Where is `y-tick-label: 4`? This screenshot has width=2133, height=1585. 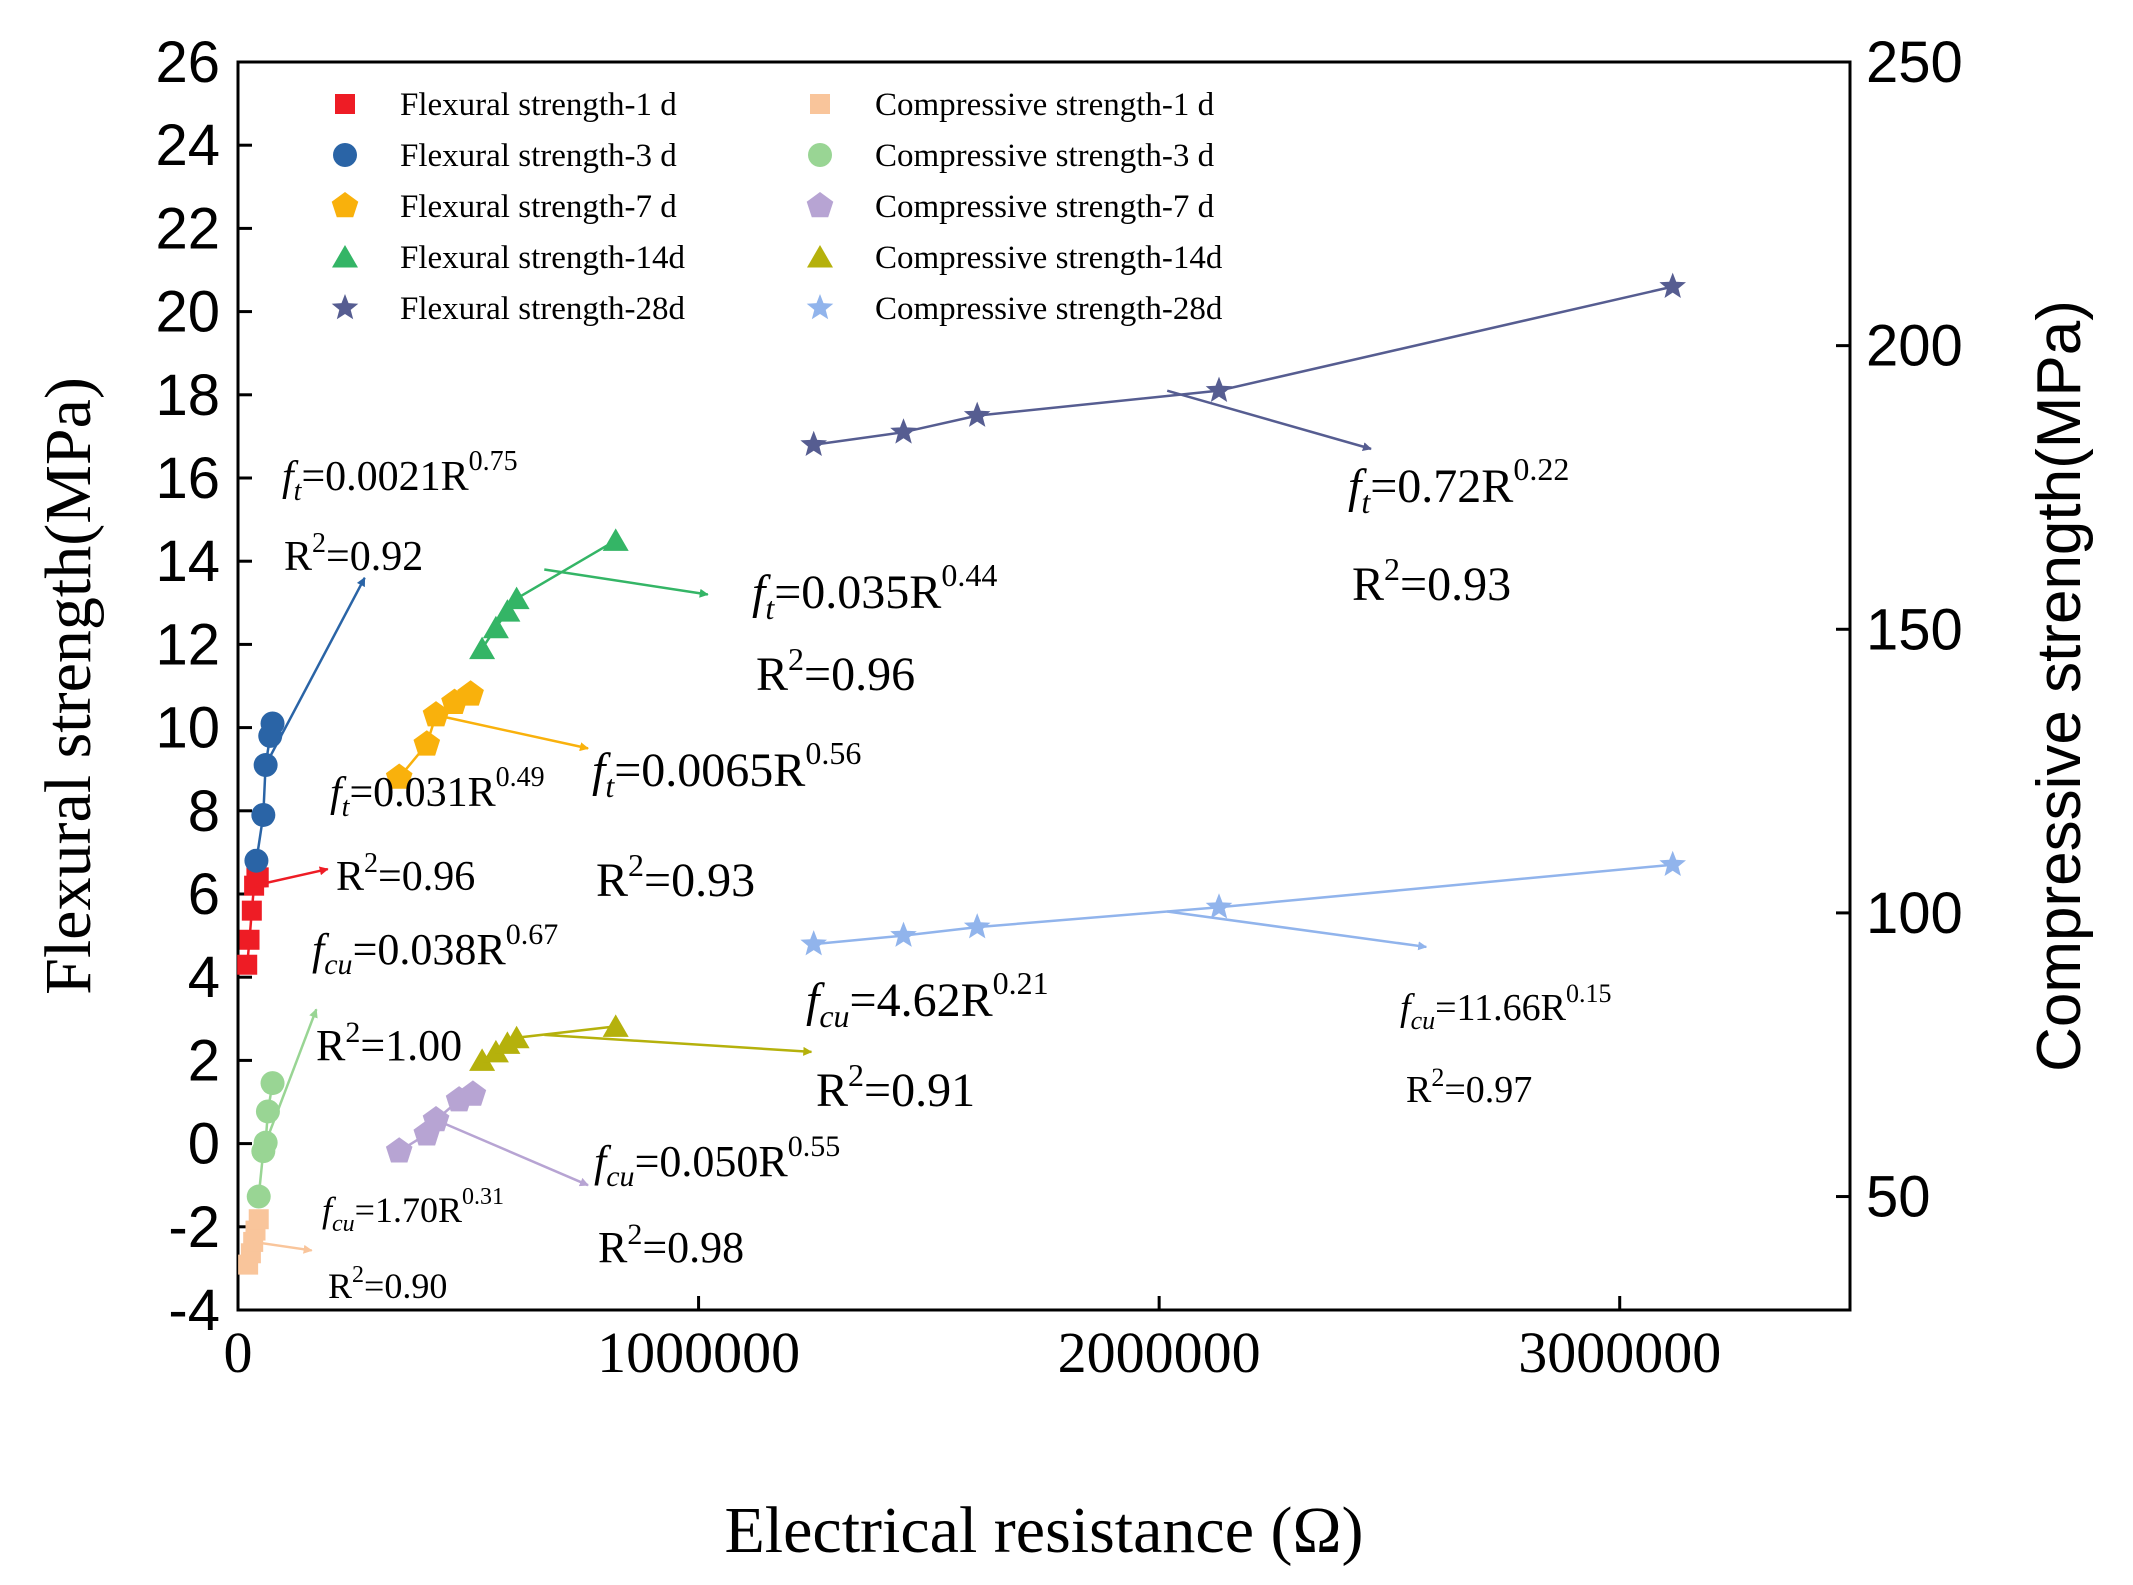
y-tick-label: 4 is located at coordinates (204, 977).